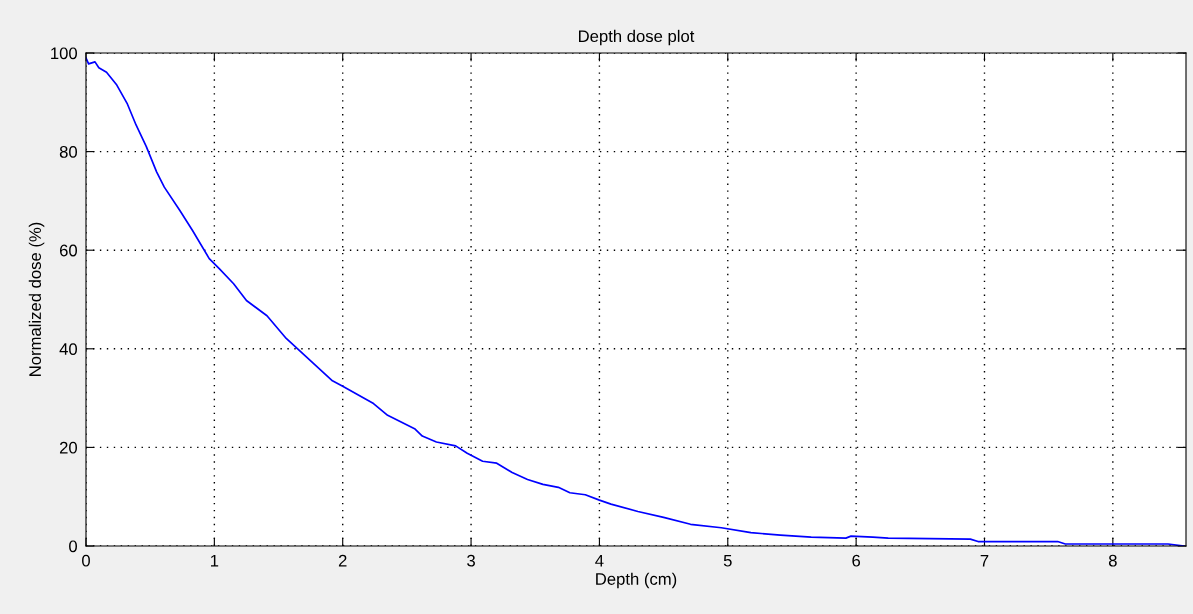  Describe the element at coordinates (73, 546) in the screenshot. I see `y-tick-label: 0` at that location.